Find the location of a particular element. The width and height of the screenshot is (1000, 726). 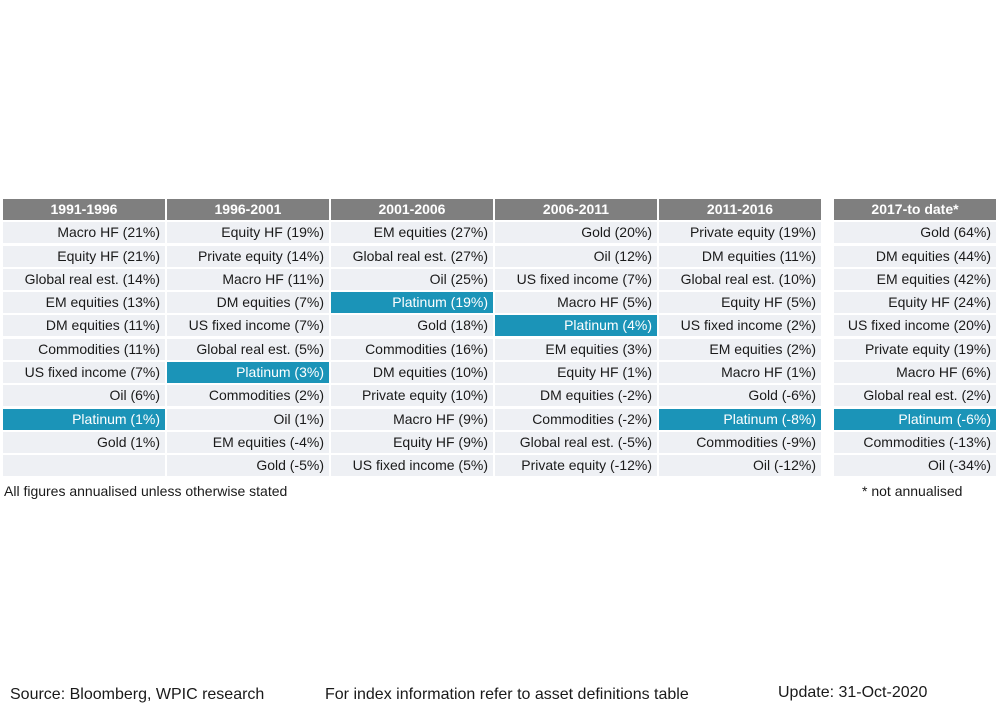

table-cell: Macro HF (9%) is located at coordinates (412, 419).